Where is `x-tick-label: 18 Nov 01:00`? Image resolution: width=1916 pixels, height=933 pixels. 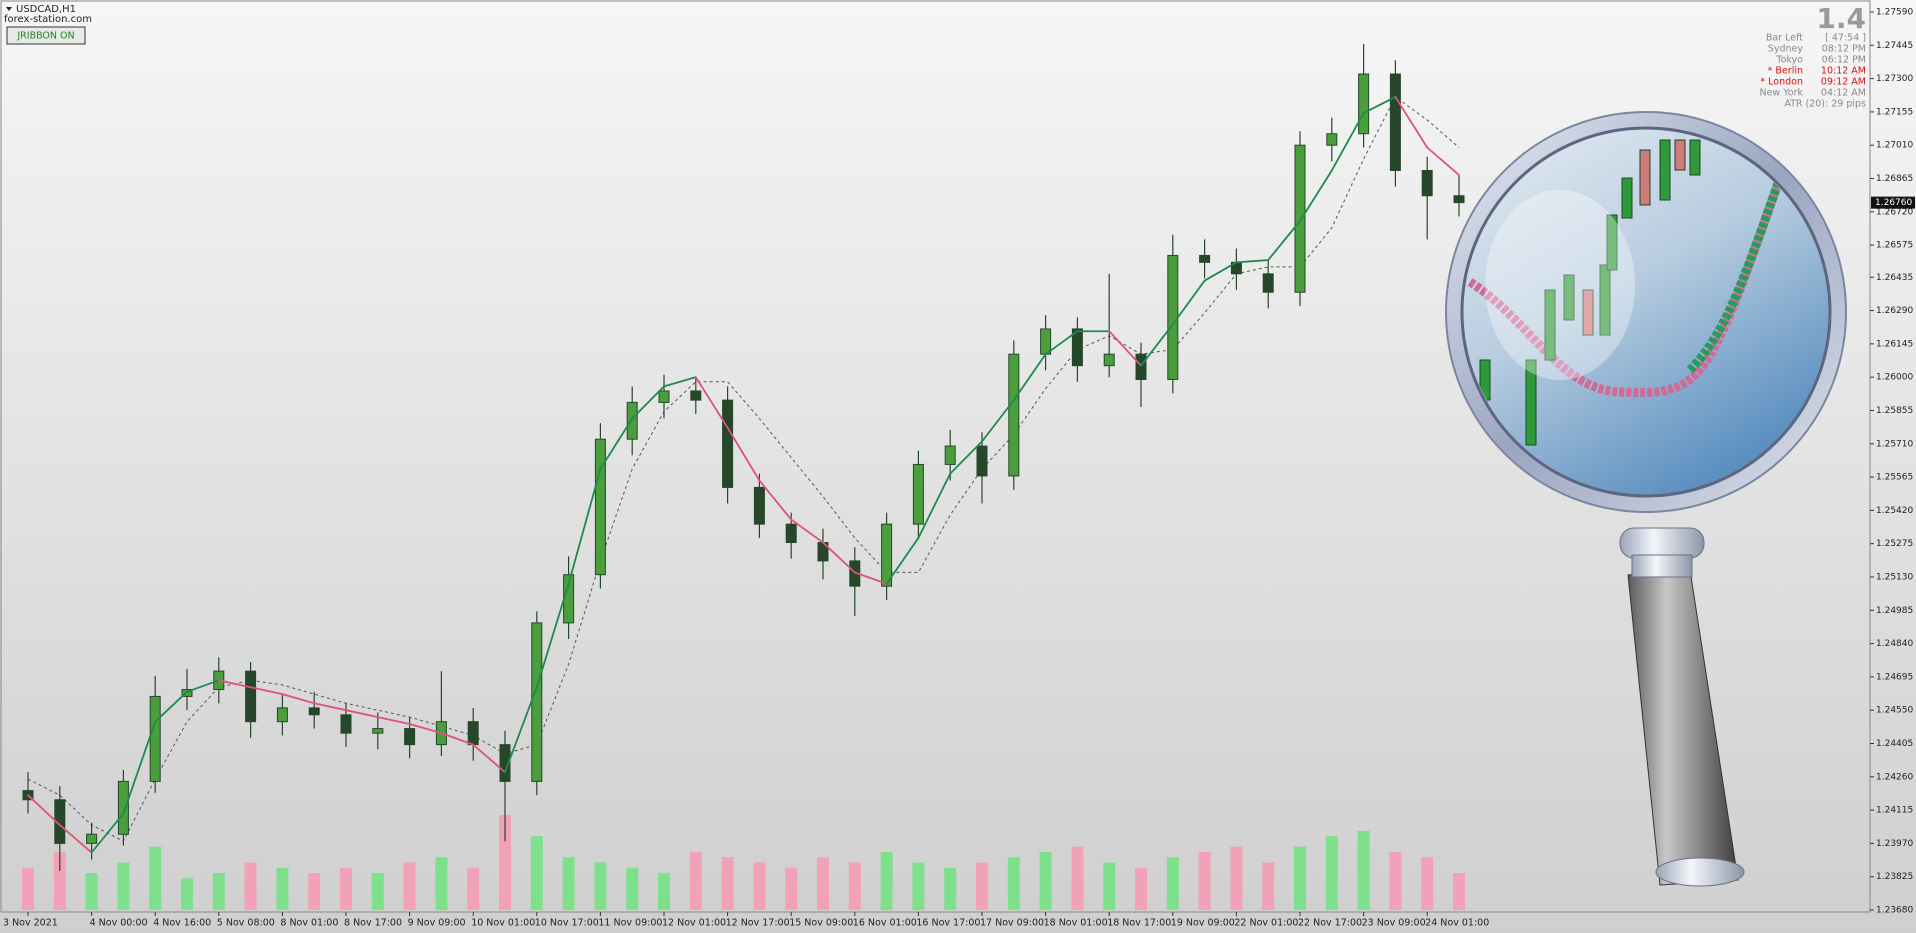
x-tick-label: 18 Nov 01:00 is located at coordinates (1076, 923).